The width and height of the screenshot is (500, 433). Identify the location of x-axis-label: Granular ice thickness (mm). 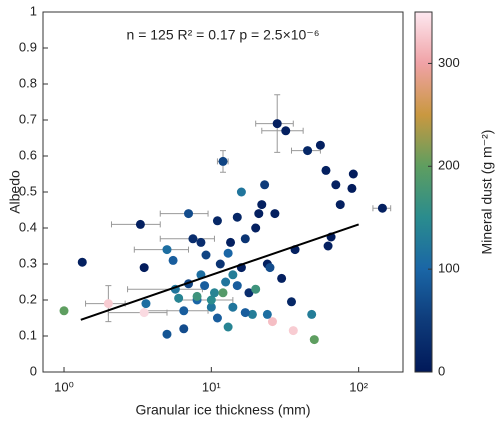
(222, 410).